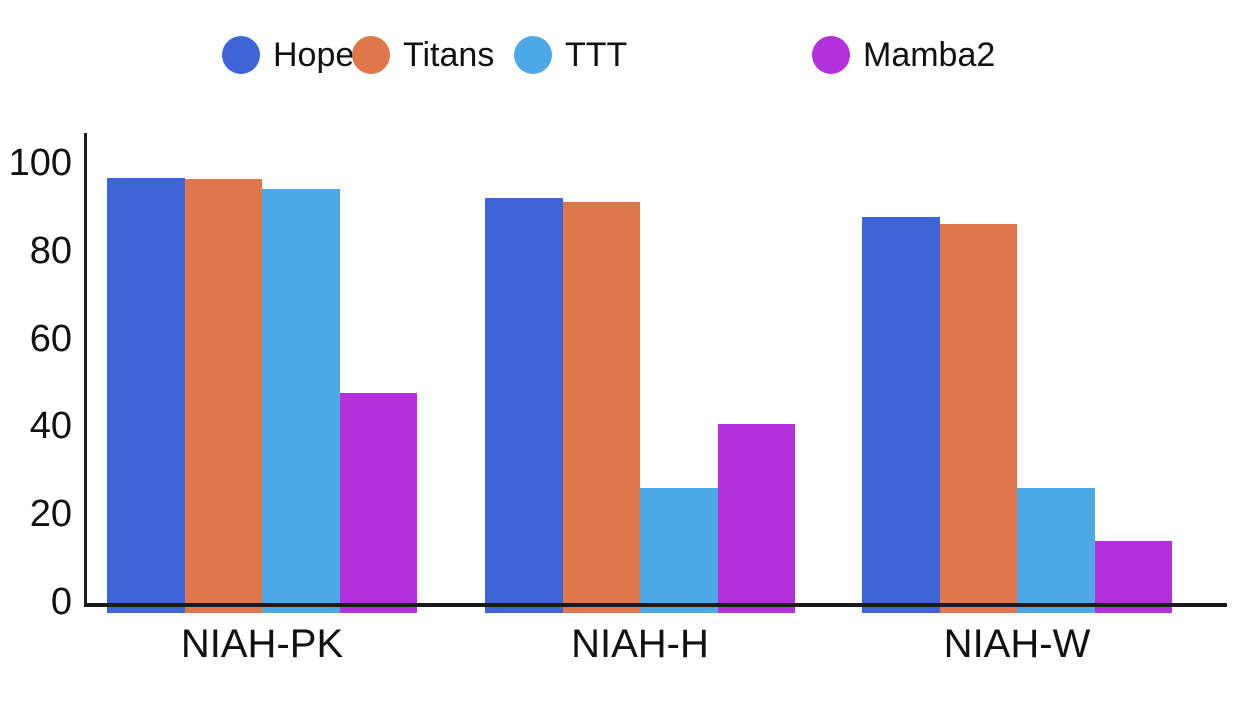 This screenshot has height=707, width=1250. What do you see at coordinates (449, 55) in the screenshot?
I see `legend-label-titans: Titans` at bounding box center [449, 55].